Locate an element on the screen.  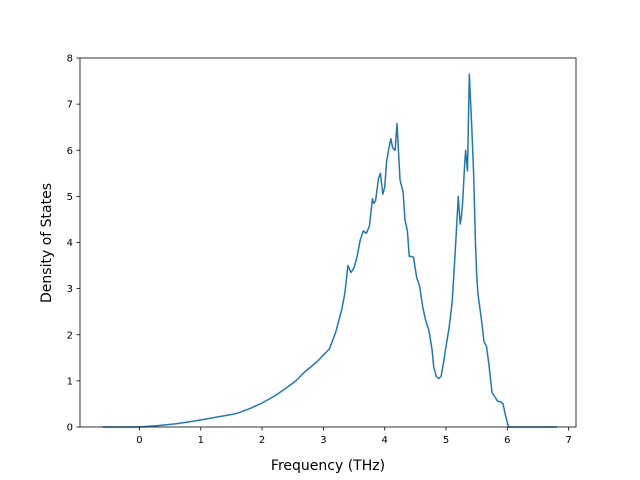
x-tick-label: 6 is located at coordinates (507, 440).